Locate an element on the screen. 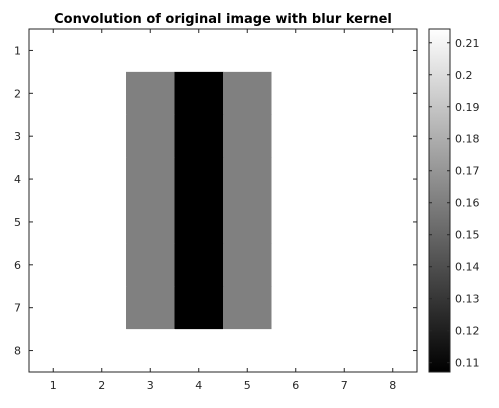 This screenshot has width=499, height=408. colorbar-tick-label: 0.2 is located at coordinates (464, 75).